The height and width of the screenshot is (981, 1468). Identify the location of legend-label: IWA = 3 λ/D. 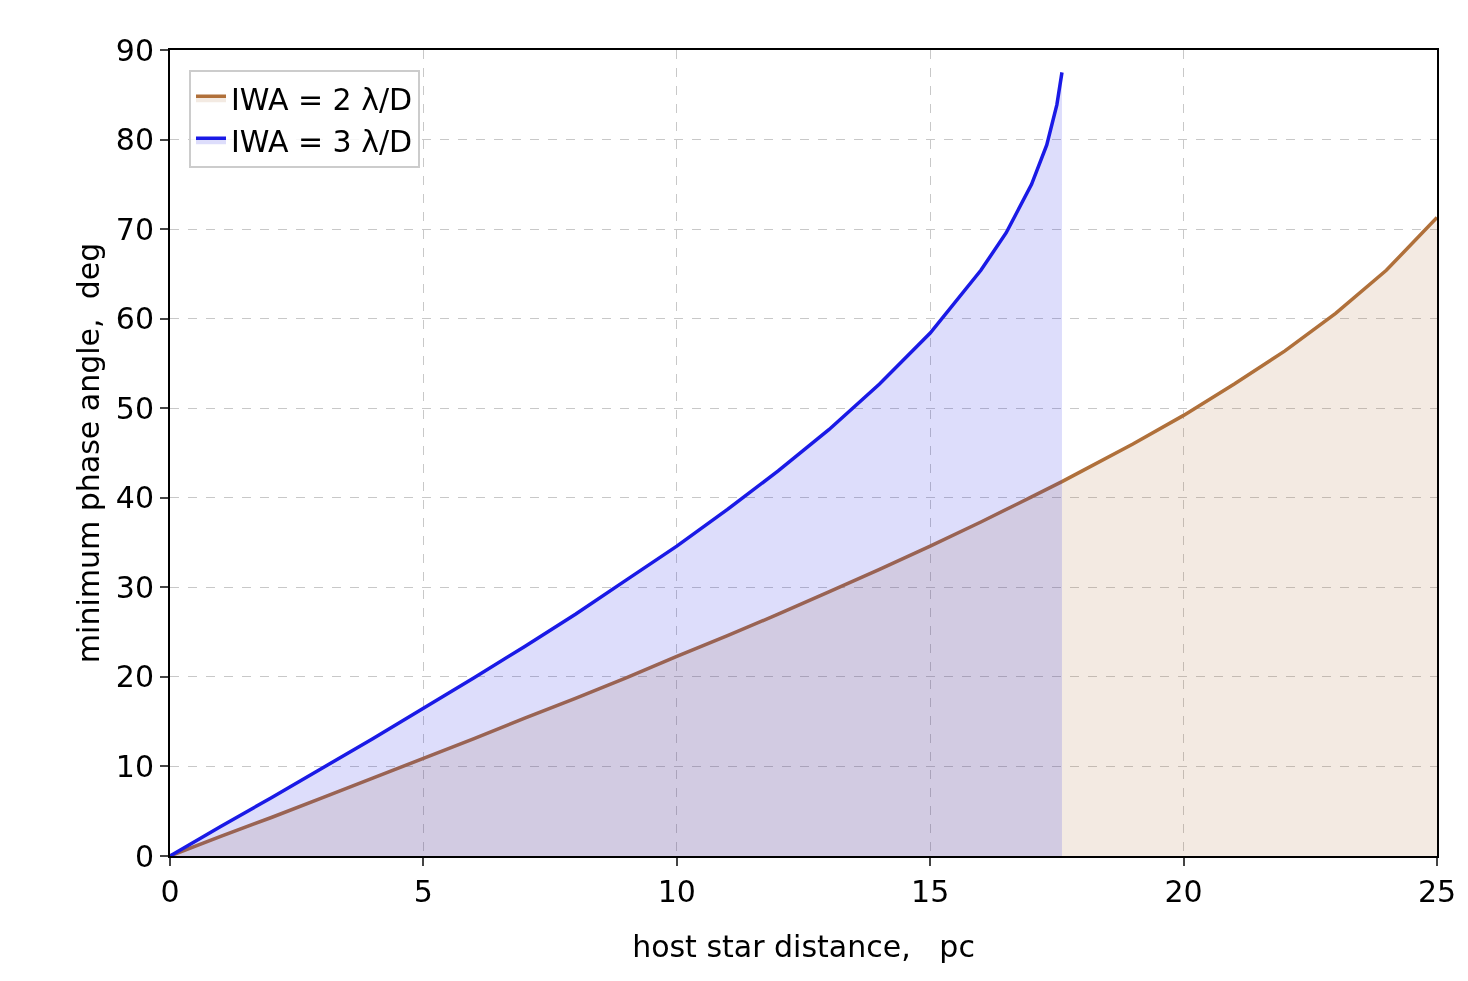
(322, 141).